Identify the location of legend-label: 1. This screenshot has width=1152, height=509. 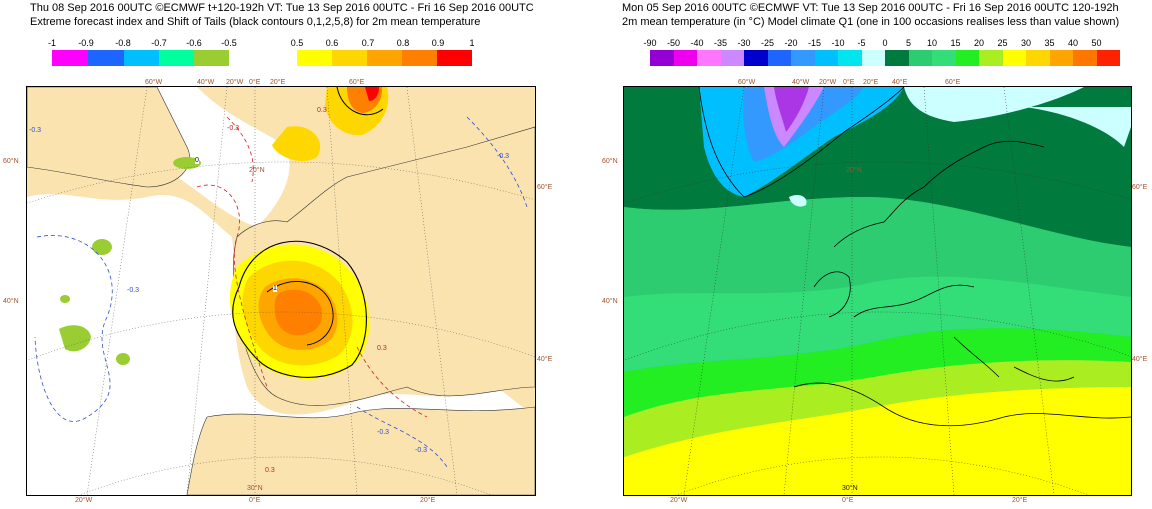
(472, 43).